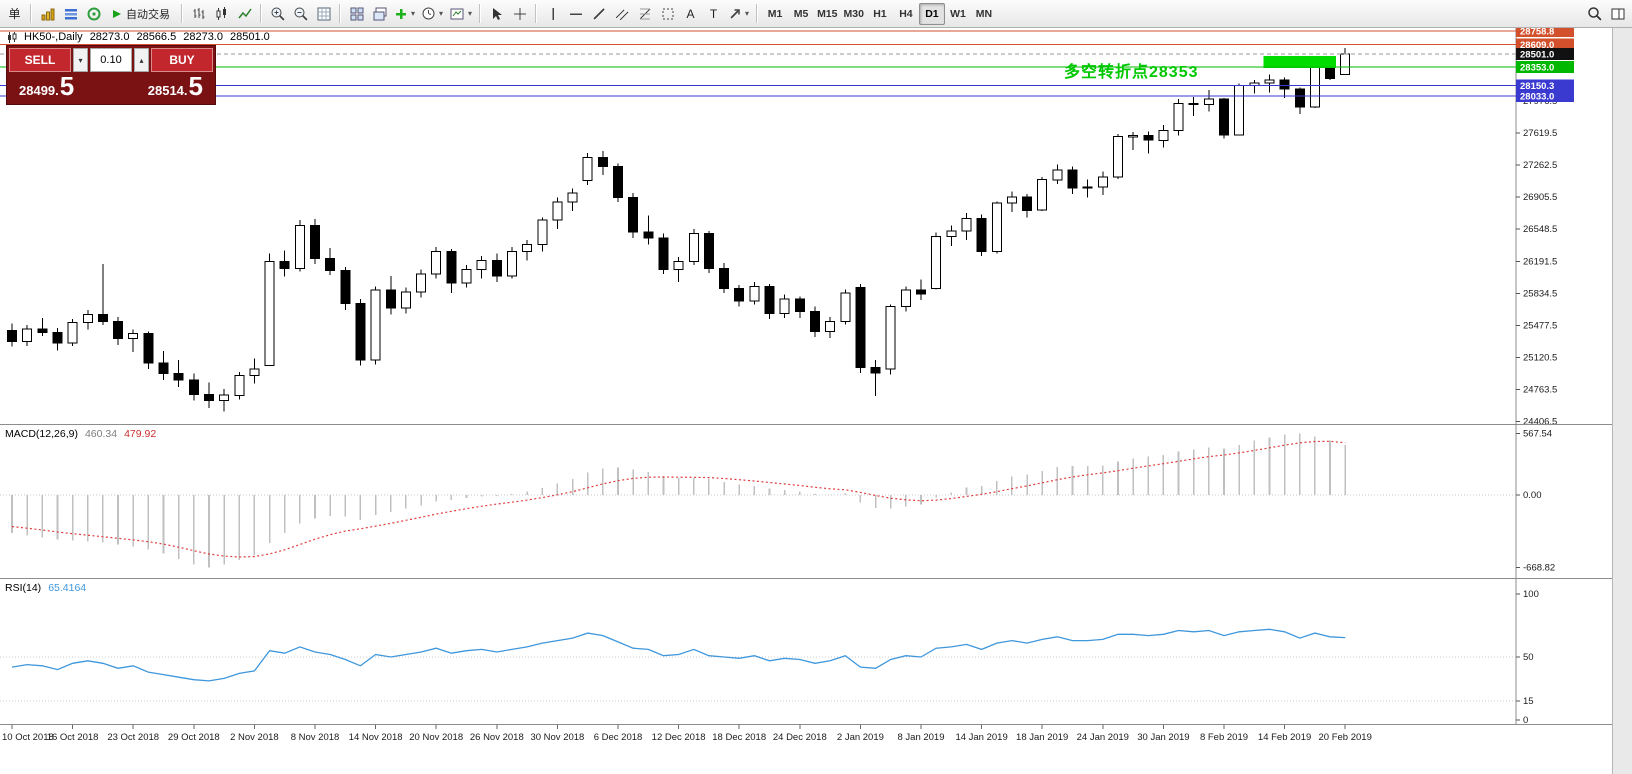 The image size is (1632, 774). What do you see at coordinates (254, 737) in the screenshot?
I see `svg-text: 2 Nov 2018` at bounding box center [254, 737].